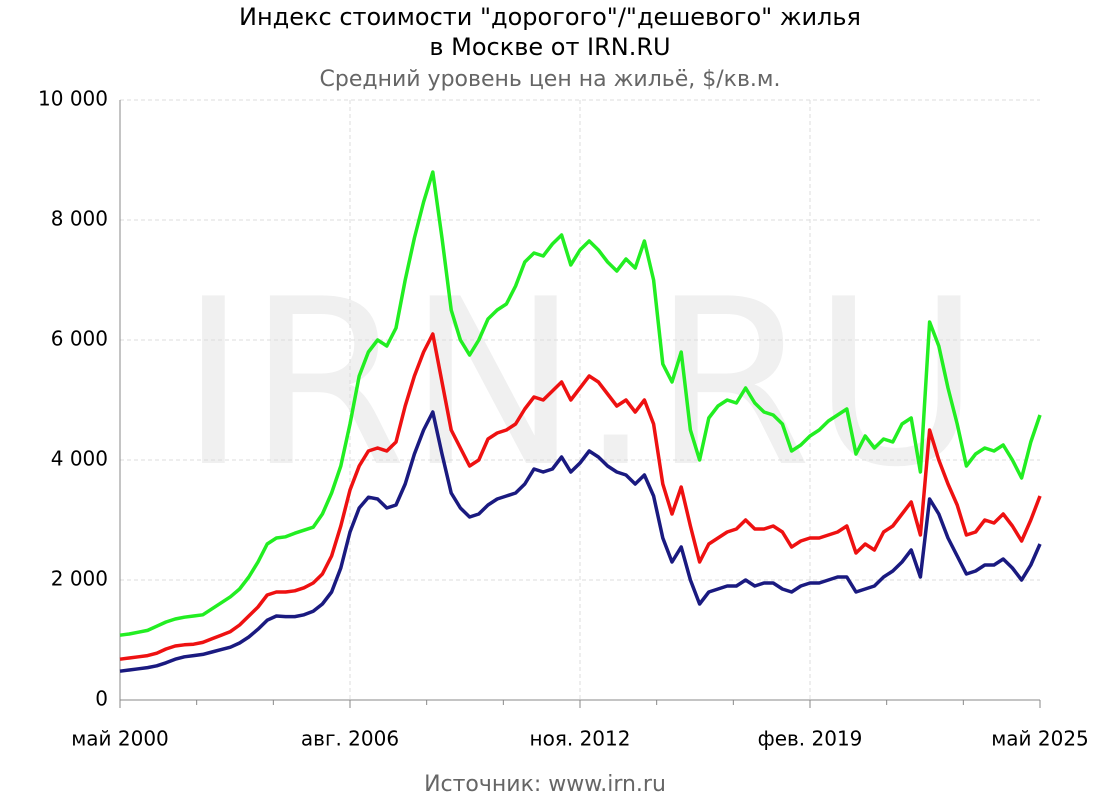  What do you see at coordinates (79, 219) in the screenshot?
I see `y-tick-label: 8 000` at bounding box center [79, 219].